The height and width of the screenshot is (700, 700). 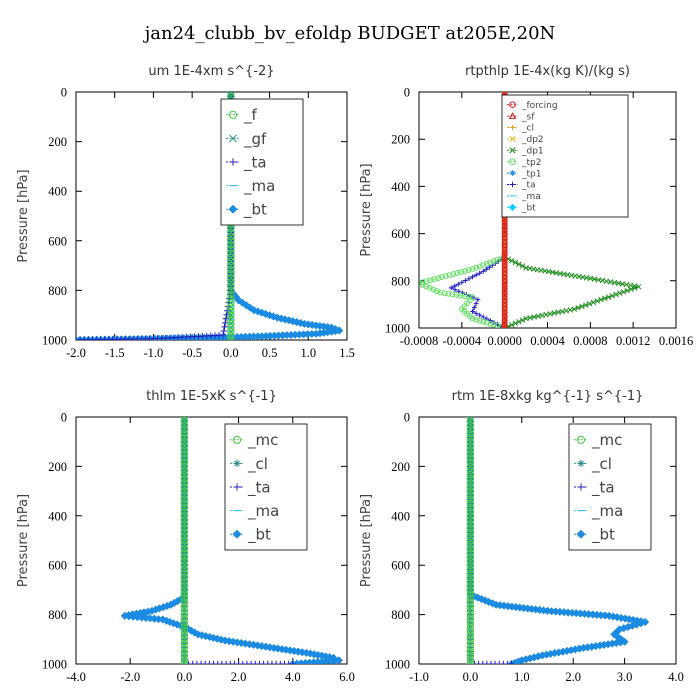 What do you see at coordinates (633, 341) in the screenshot?
I see `x-tick-label: 0.0012` at bounding box center [633, 341].